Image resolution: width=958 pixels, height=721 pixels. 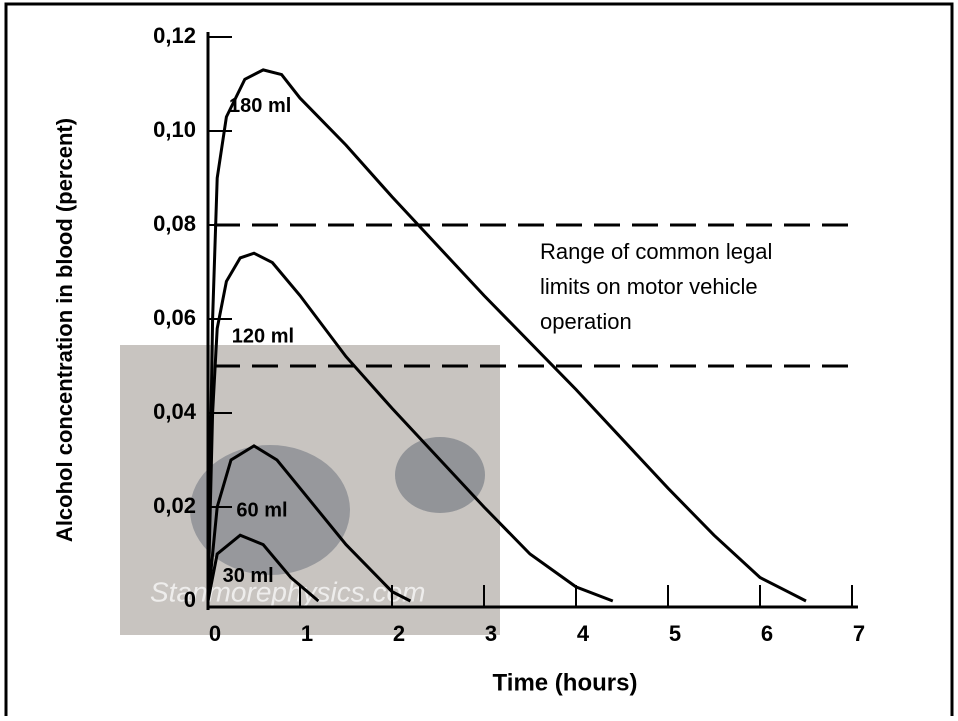 I want to click on curve-label: 120 ml, so click(x=263, y=336).